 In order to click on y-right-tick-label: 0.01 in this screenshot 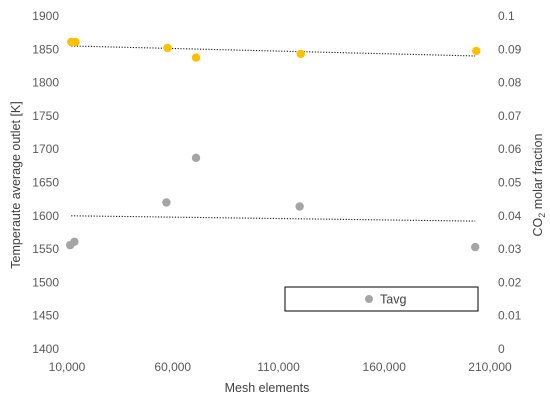, I will do `click(510, 316)`.